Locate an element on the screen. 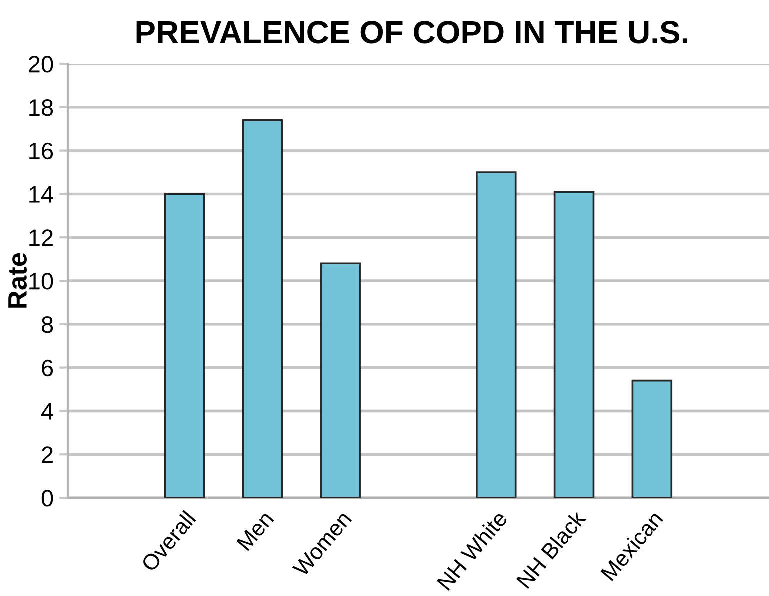 Image resolution: width=769 pixels, height=596 pixels. y-tick-label: 4 is located at coordinates (48, 412).